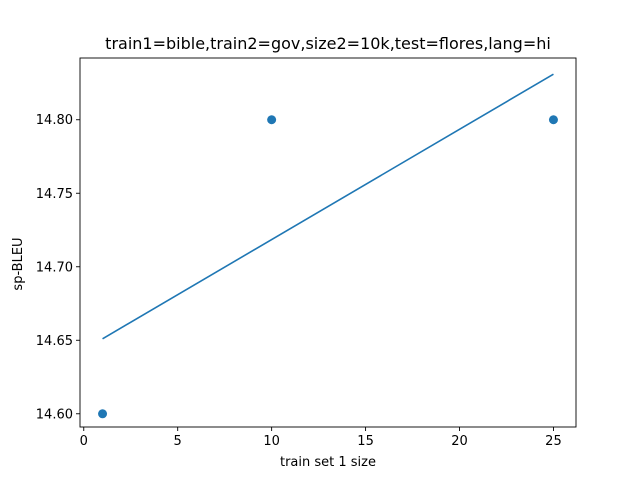 The width and height of the screenshot is (640, 480). I want to click on y-tick-label: 14.70, so click(54, 267).